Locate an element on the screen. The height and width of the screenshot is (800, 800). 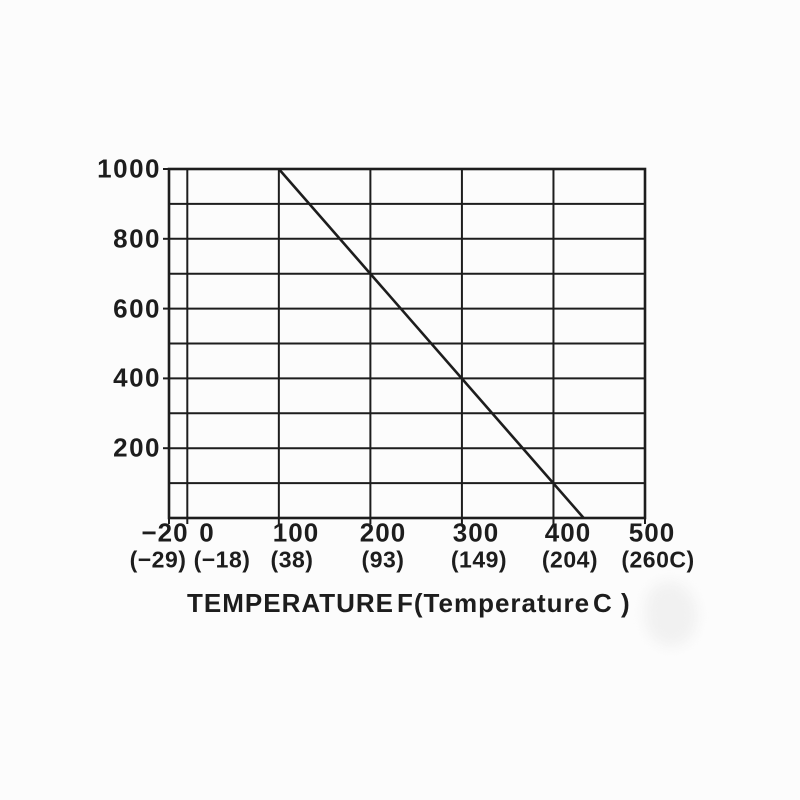
y-tick-label: 1000 is located at coordinates (129, 168).